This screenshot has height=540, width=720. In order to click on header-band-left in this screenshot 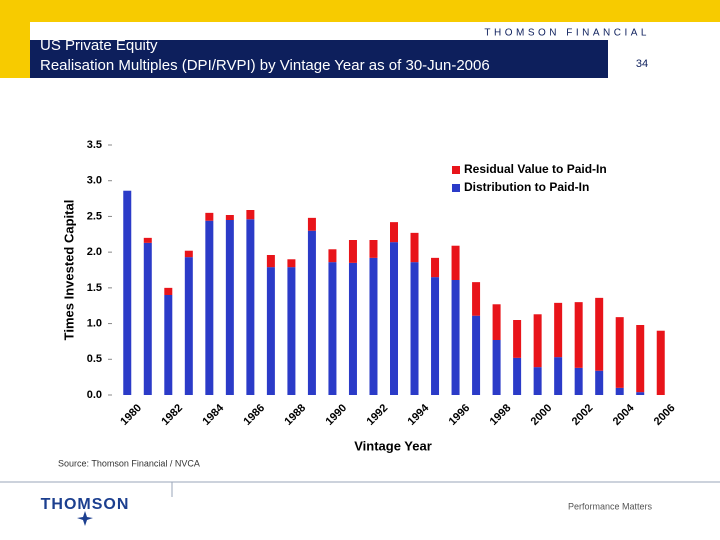, I will do `click(15, 50)`.